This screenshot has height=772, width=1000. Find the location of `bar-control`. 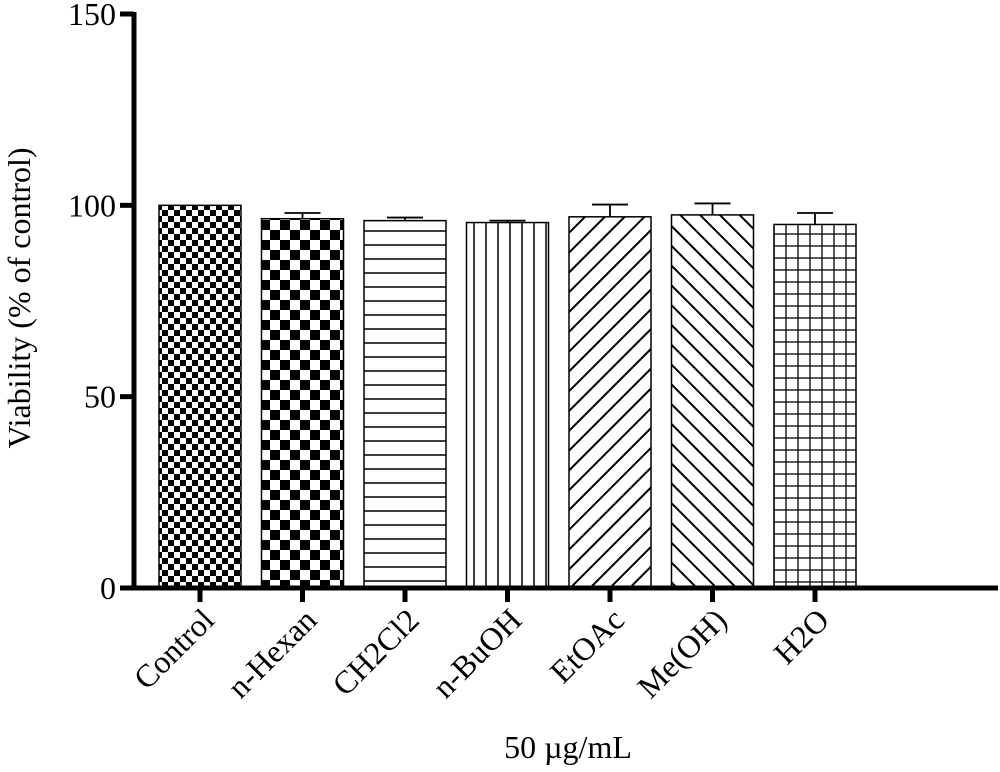

bar-control is located at coordinates (200, 396).